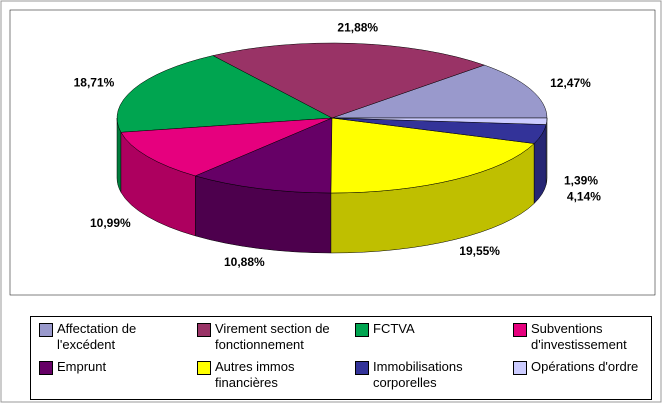 The height and width of the screenshot is (404, 663). I want to click on legend-label: Opérations d'ordre, so click(585, 366).